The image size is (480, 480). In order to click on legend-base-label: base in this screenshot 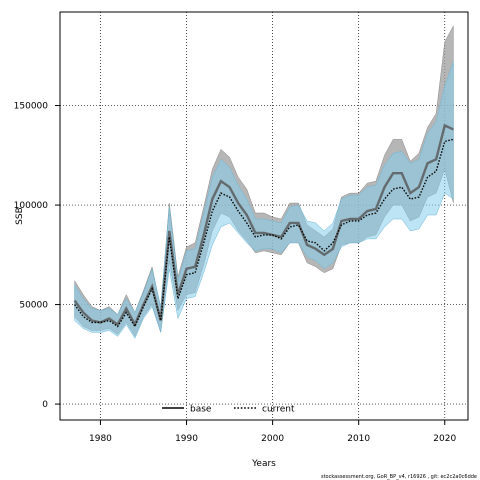, I will do `click(201, 410)`.